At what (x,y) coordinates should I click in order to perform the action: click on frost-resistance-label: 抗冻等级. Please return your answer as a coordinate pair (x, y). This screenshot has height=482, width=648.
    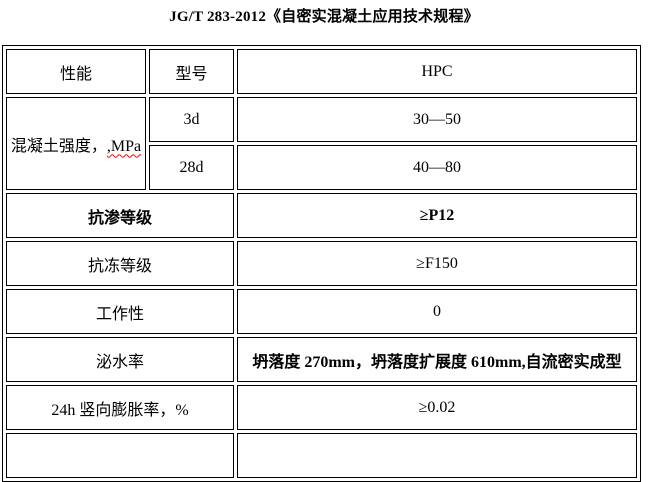
    Looking at the image, I should click on (120, 263).